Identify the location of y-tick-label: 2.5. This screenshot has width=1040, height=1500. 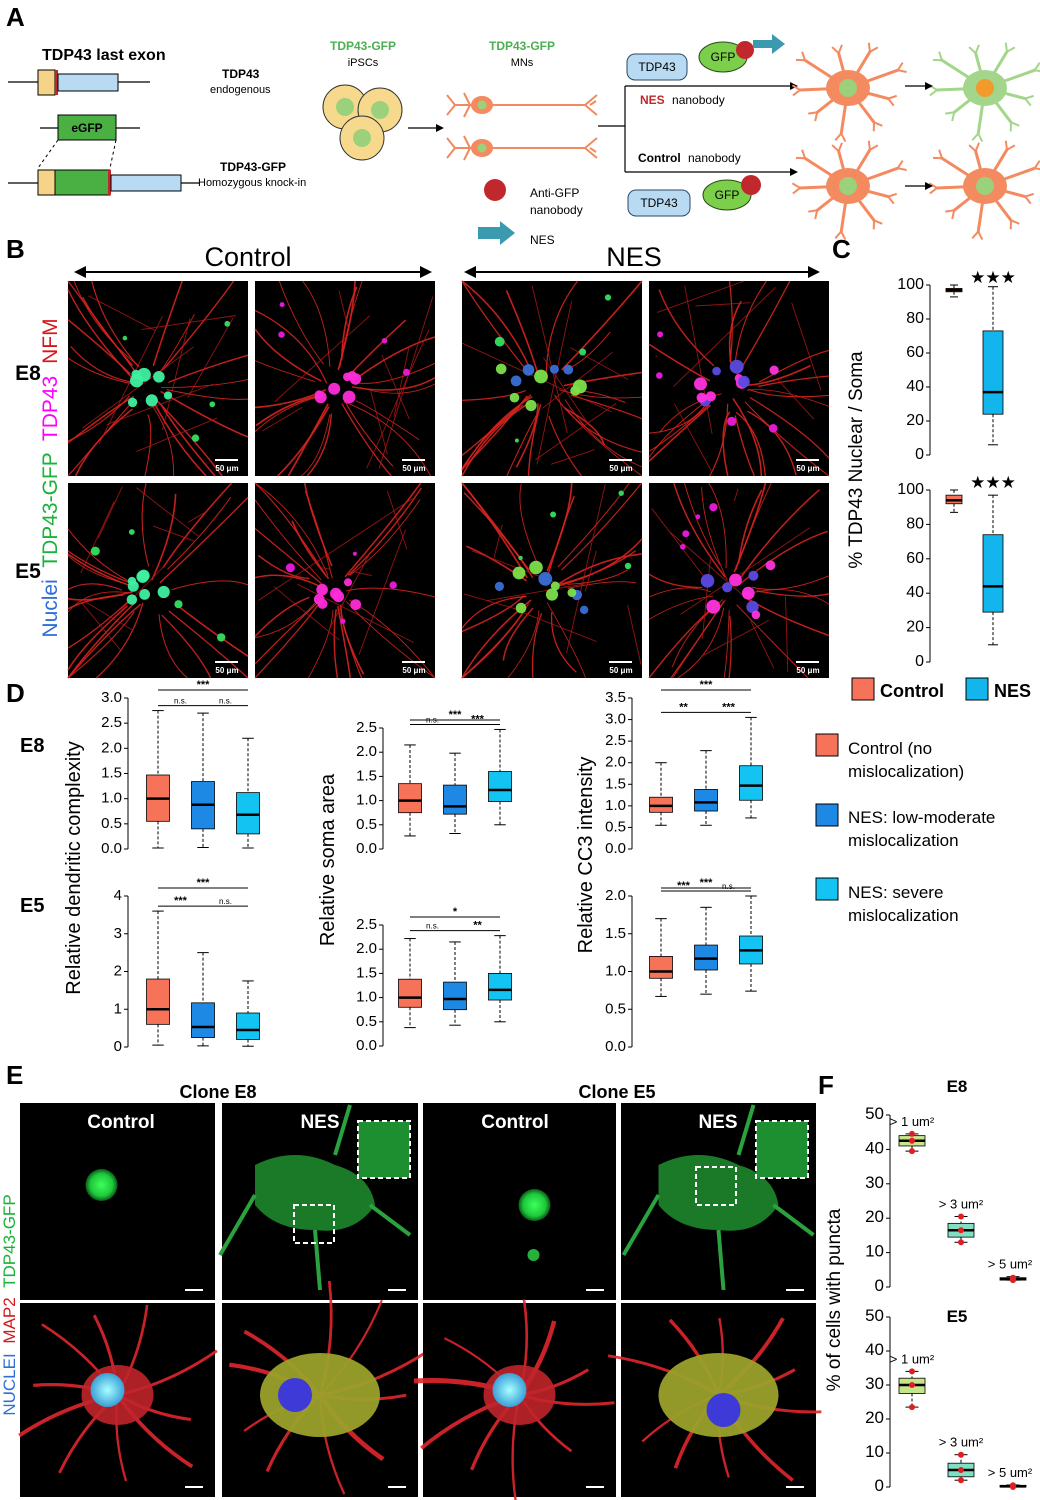
(615, 740).